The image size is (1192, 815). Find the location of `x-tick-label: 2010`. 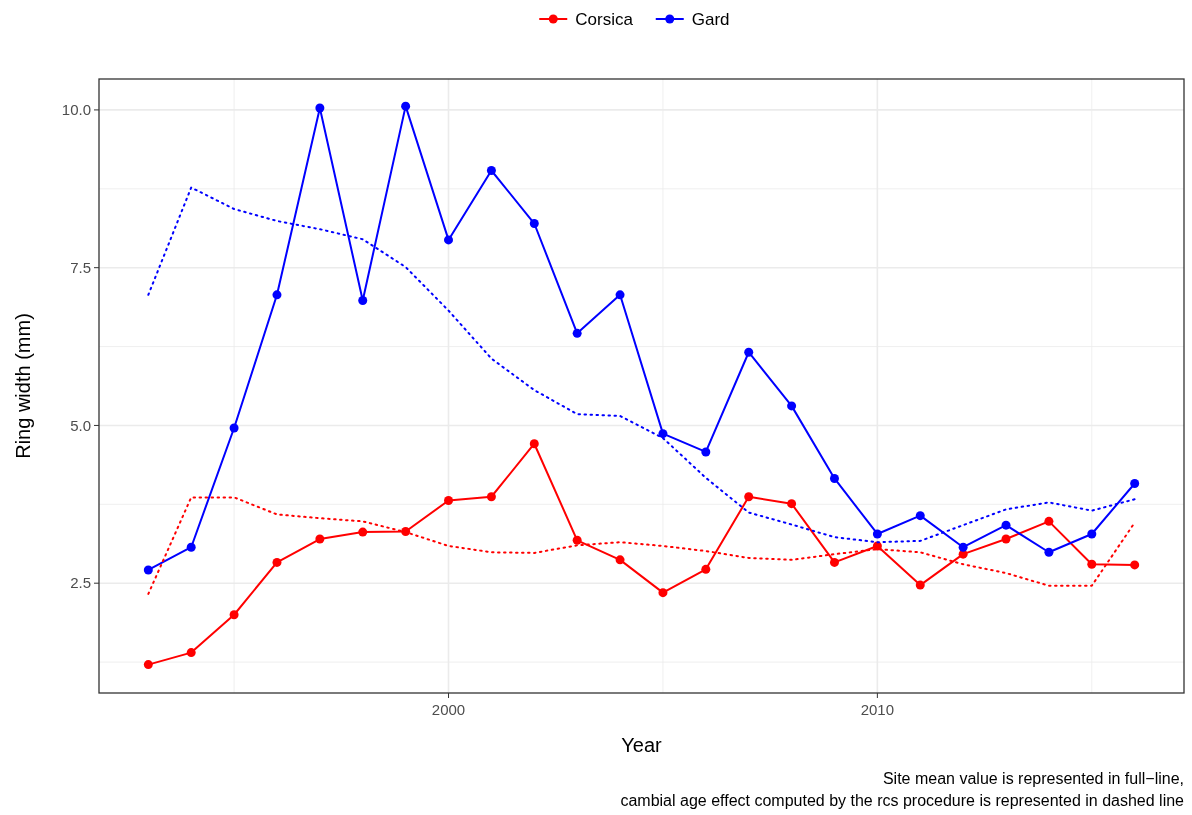

x-tick-label: 2010 is located at coordinates (877, 709).